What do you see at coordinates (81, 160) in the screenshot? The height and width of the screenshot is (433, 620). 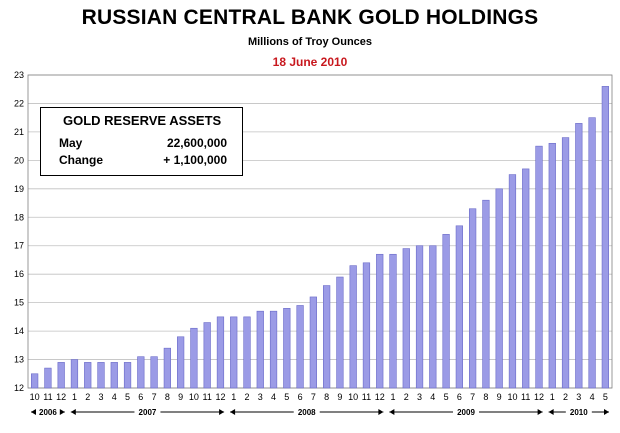 I see `gold-reserve-row-label: Change` at bounding box center [81, 160].